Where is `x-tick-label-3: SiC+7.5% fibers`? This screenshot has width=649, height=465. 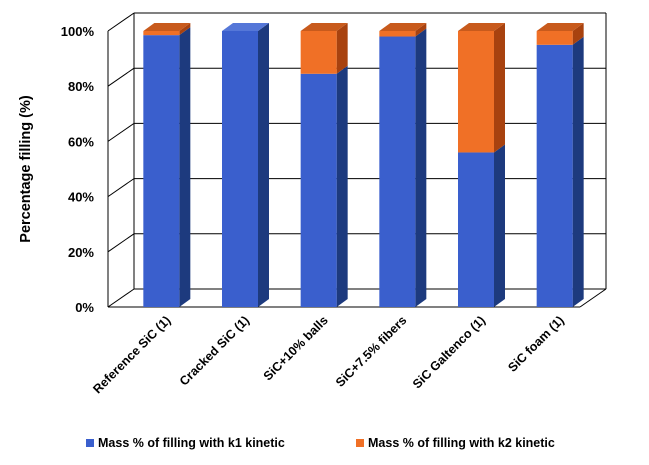 x-tick-label-3: SiC+7.5% fibers is located at coordinates (371, 351).